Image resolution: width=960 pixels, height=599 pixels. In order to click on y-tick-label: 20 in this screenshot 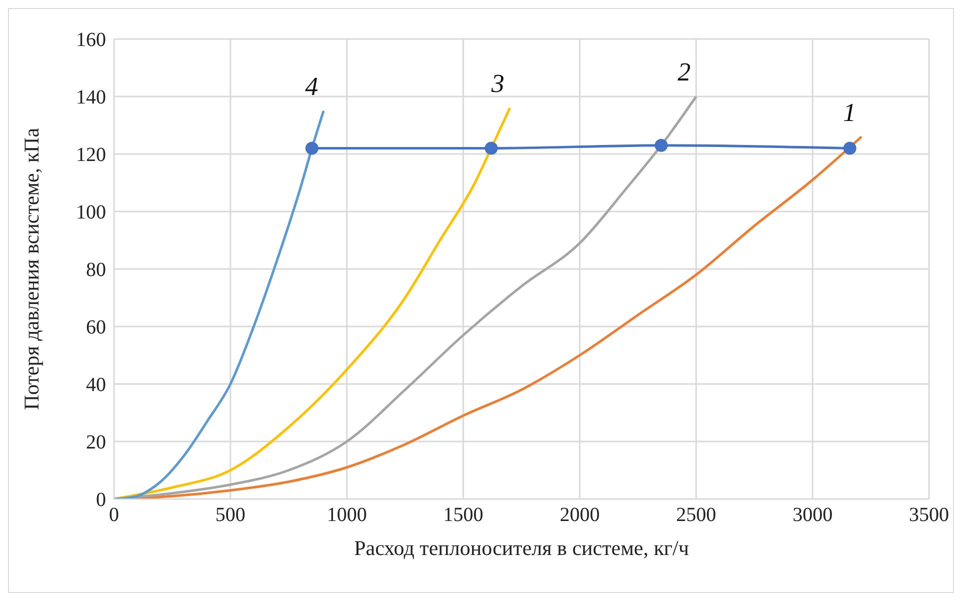, I will do `click(96, 443)`.